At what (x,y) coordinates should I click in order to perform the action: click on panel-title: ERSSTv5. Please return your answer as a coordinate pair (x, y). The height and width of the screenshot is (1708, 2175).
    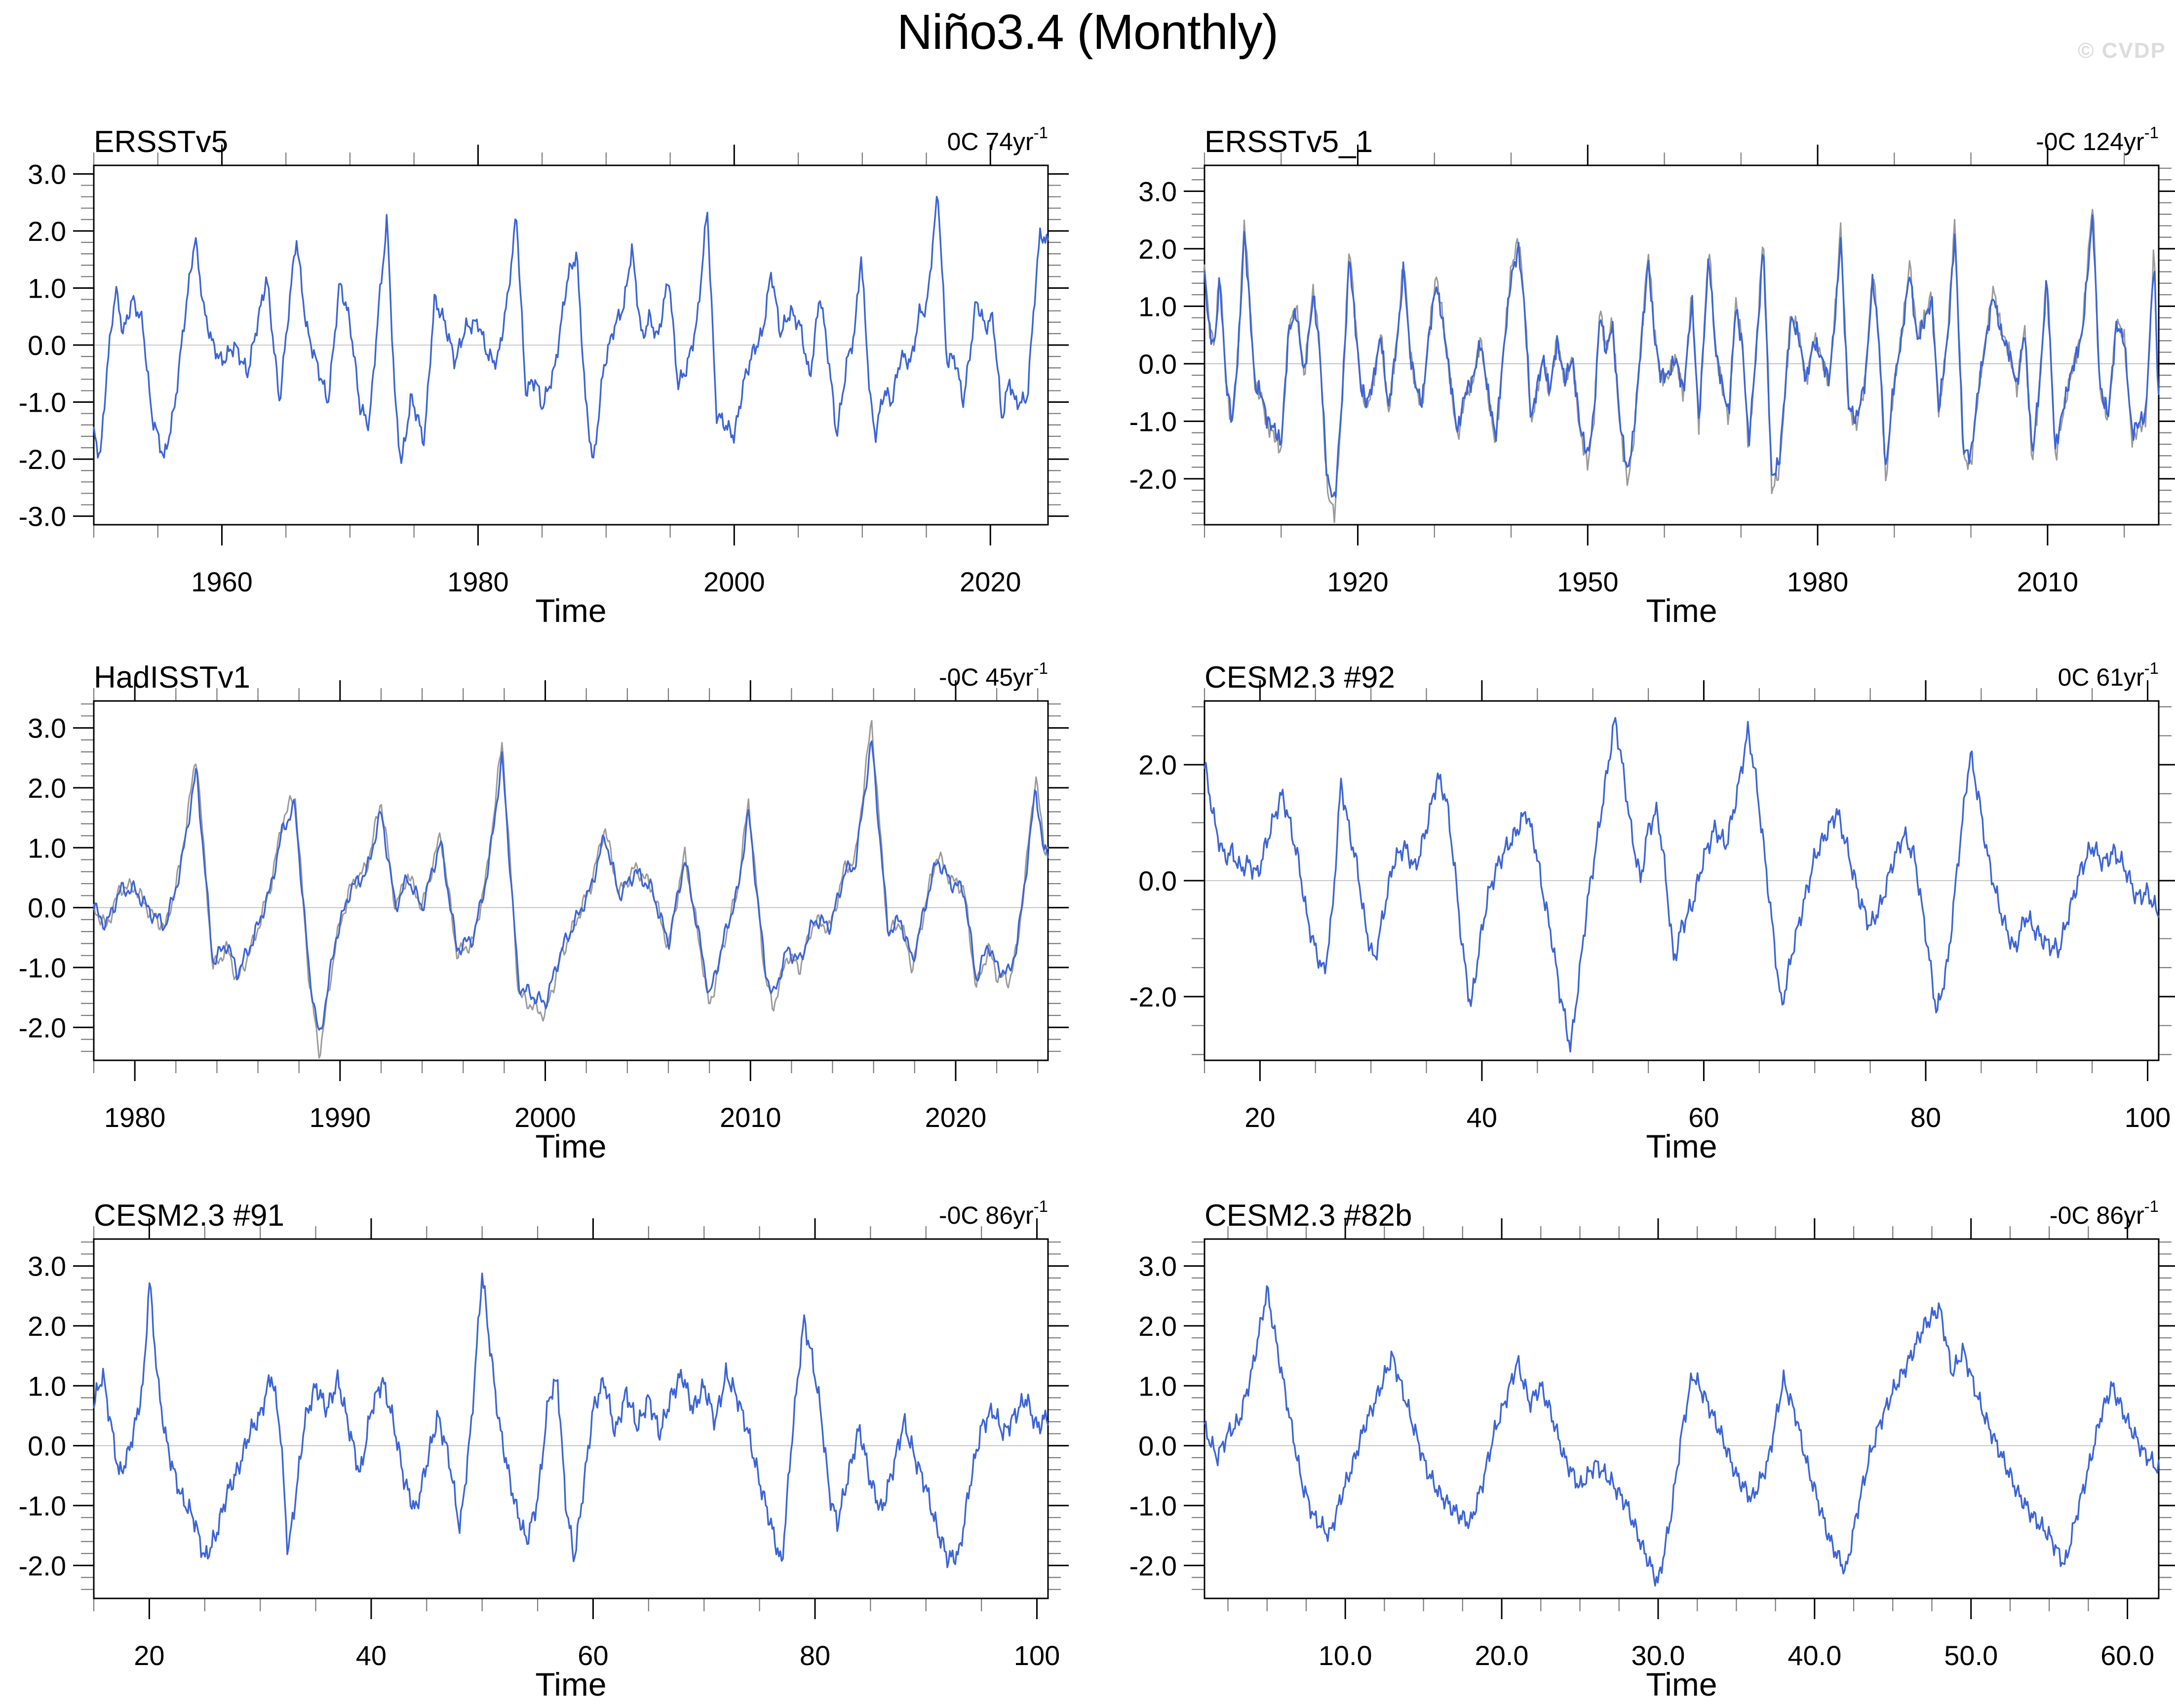
    Looking at the image, I should click on (161, 142).